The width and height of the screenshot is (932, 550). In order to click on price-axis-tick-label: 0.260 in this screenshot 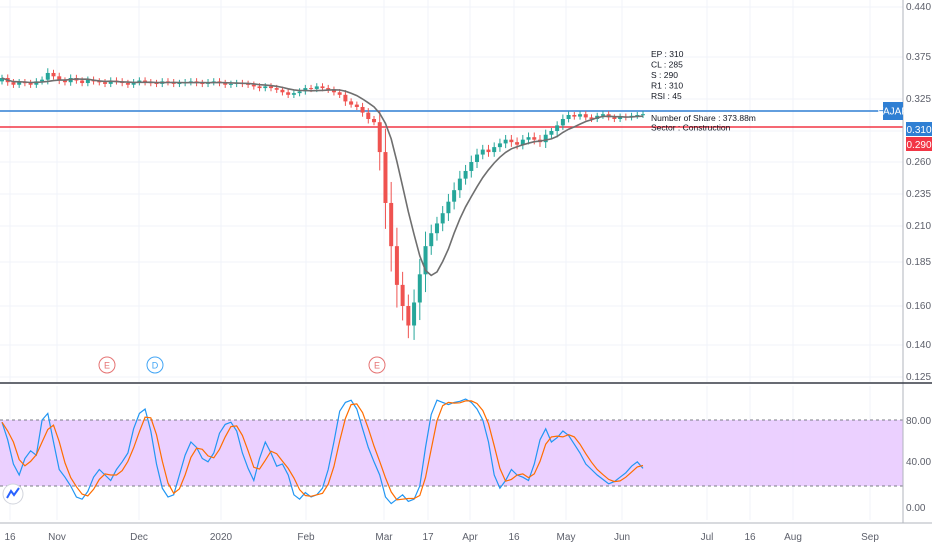, I will do `click(918, 162)`.